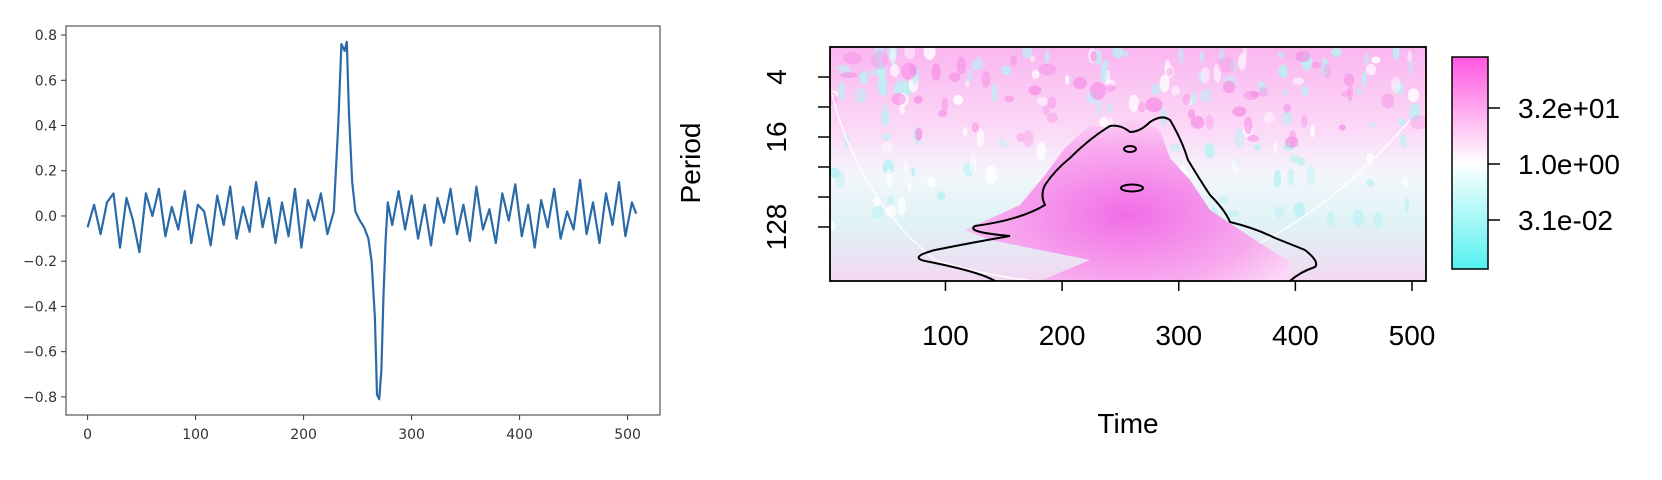 This screenshot has width=1662, height=480. I want to click on significance-contour, so click(1117, 199).